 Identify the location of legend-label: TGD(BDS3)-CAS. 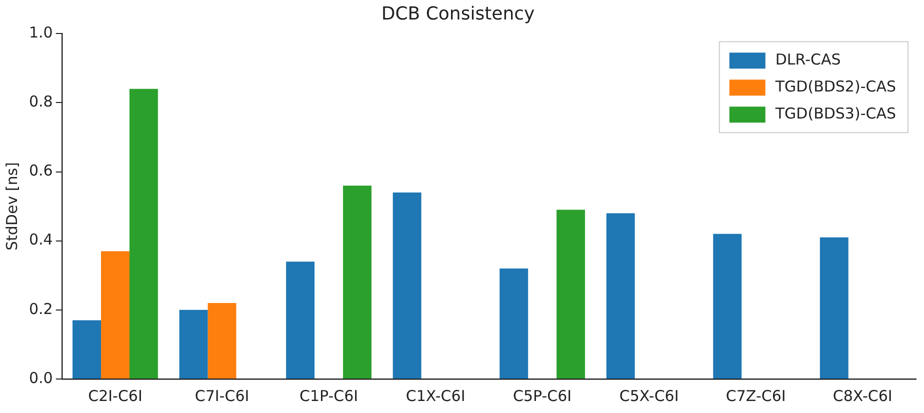
(835, 113).